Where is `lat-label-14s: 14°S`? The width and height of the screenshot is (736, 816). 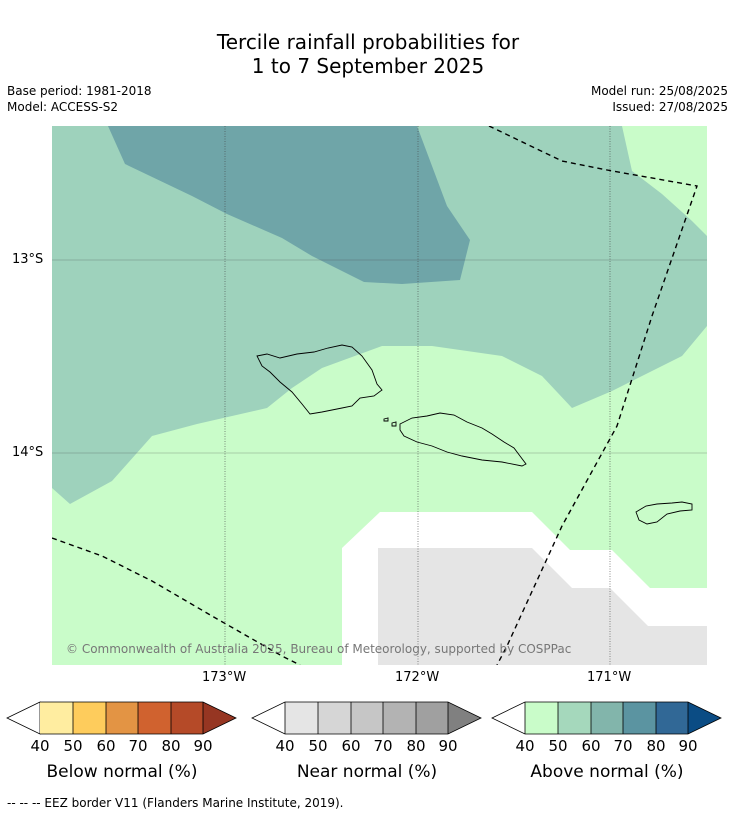
lat-label-14s: 14°S is located at coordinates (28, 452).